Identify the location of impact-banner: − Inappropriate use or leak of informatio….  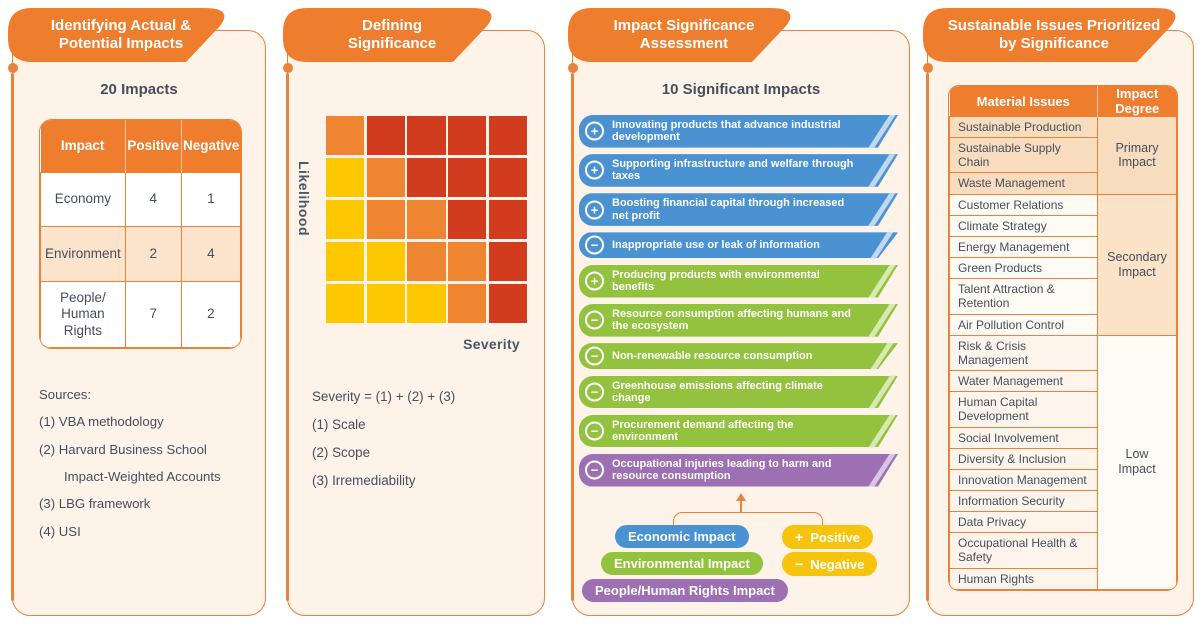
(738, 245).